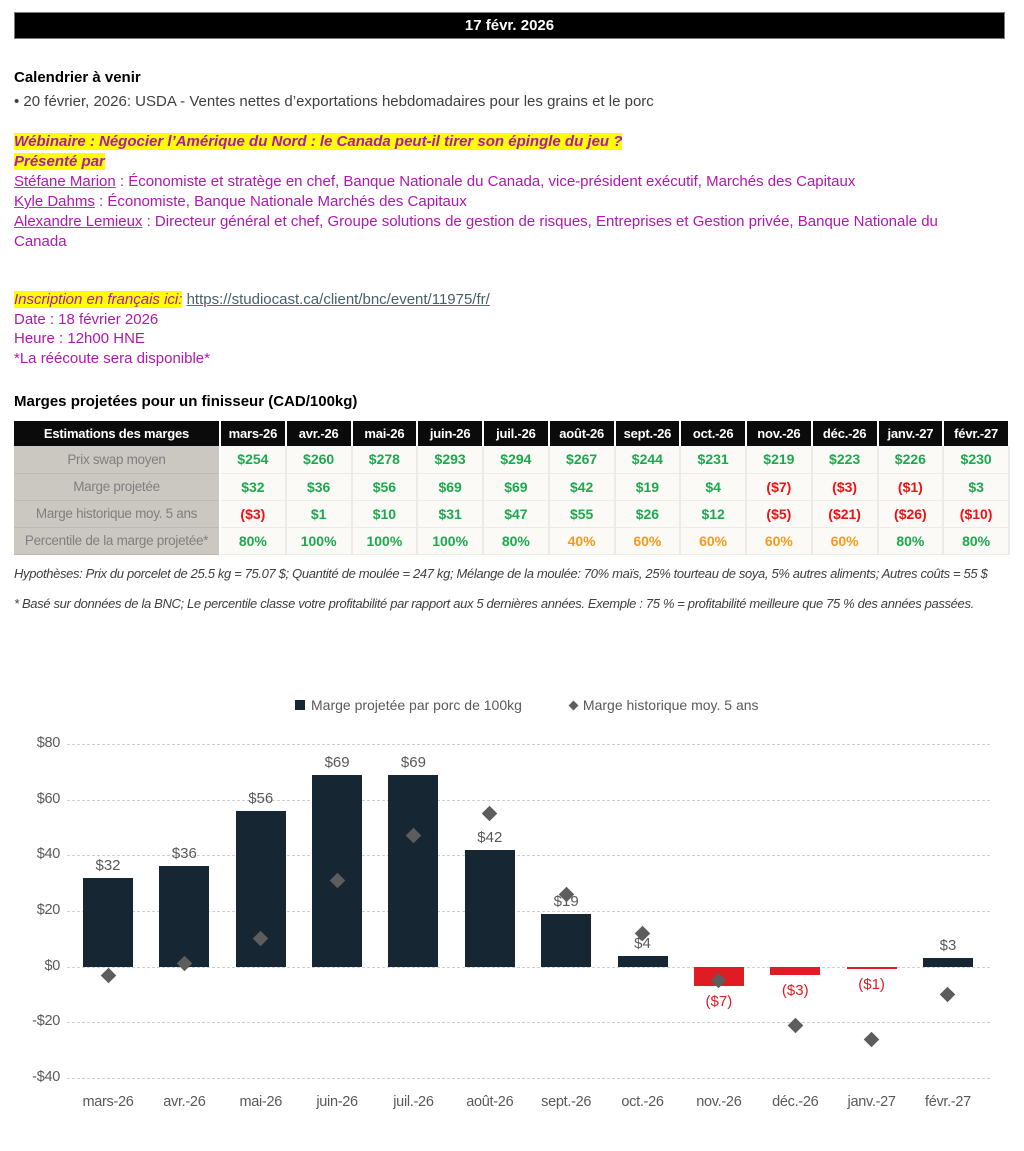 This screenshot has height=1151, width=1024. What do you see at coordinates (253, 433) in the screenshot?
I see `month-column-header: mars-26` at bounding box center [253, 433].